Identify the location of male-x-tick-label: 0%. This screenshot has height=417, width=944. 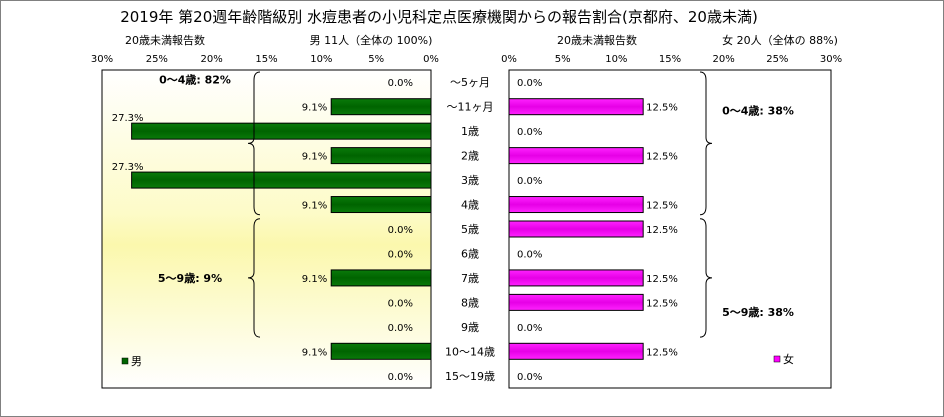
(431, 59).